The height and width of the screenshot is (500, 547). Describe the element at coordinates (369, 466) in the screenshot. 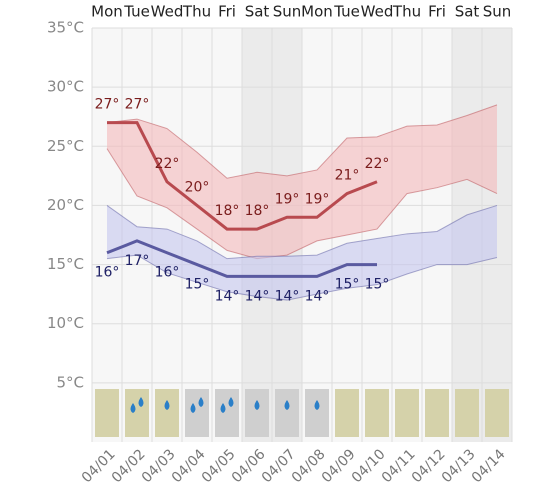

I see `x-tick-label: 04/10` at that location.